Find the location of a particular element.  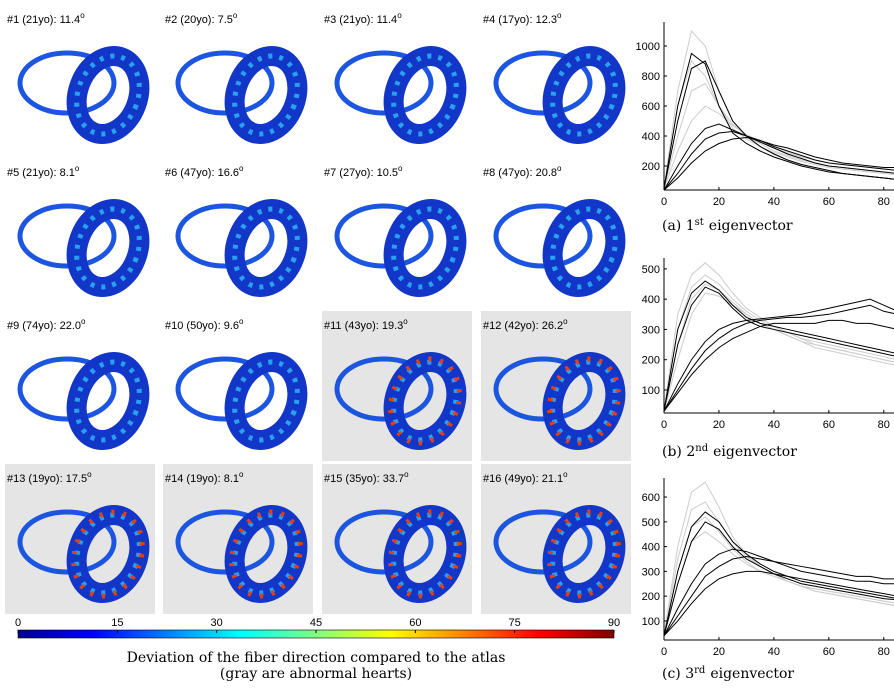

x-tick-label: 40 is located at coordinates (774, 202).